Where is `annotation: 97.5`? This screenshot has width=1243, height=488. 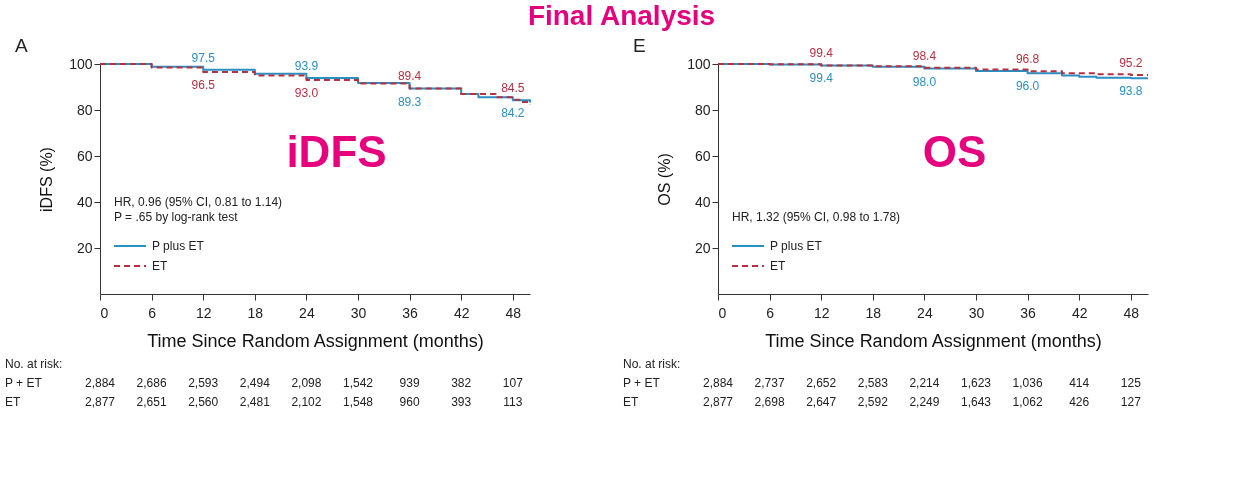
annotation: 97.5 is located at coordinates (203, 57).